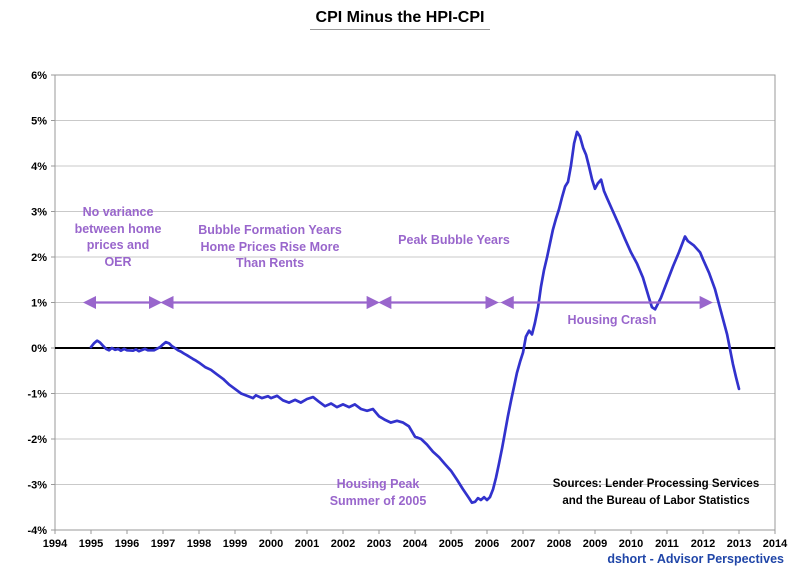 This screenshot has height=580, width=800. What do you see at coordinates (631, 544) in the screenshot?
I see `svg-text: 2010` at bounding box center [631, 544].